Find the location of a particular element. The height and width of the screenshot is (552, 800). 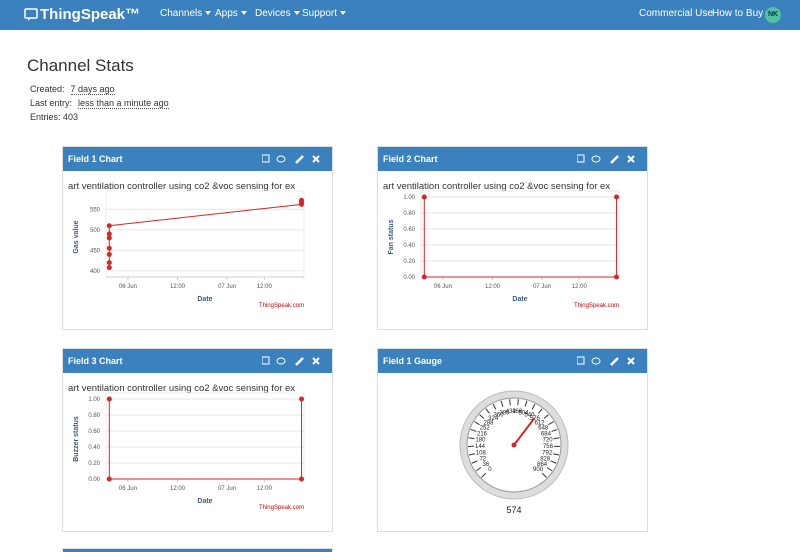

menu: Devices is located at coordinates (277, 13).